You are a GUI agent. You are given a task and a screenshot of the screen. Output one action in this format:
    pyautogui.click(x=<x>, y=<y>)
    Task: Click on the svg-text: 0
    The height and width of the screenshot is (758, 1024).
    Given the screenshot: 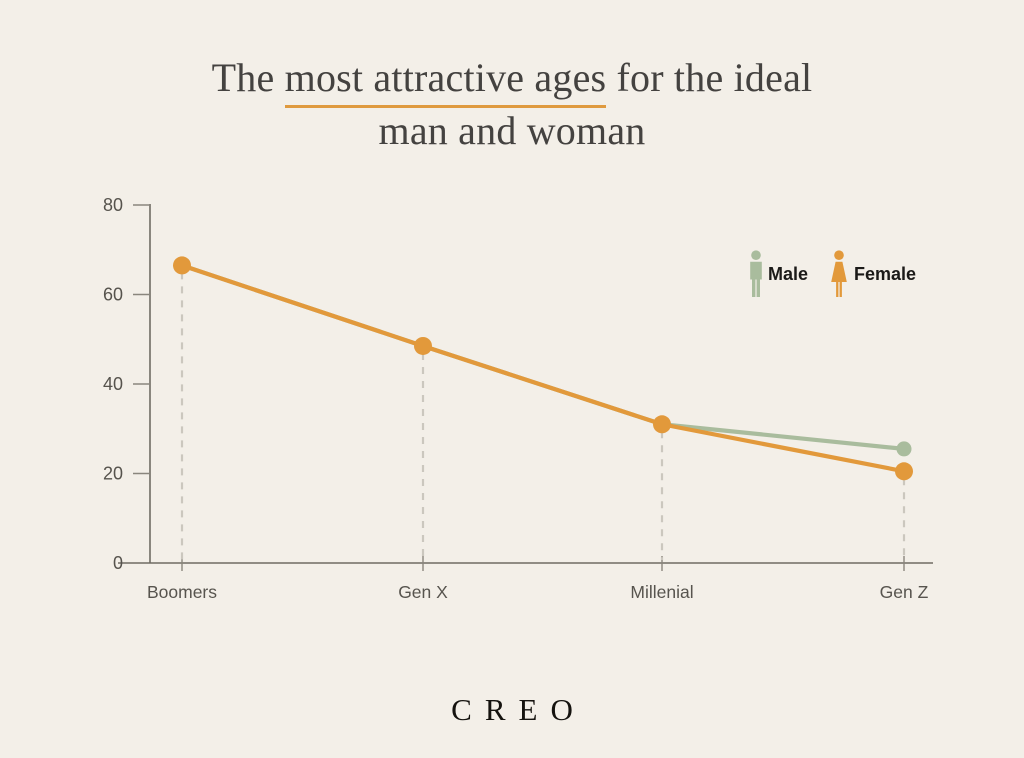 What is the action you would take?
    pyautogui.click(x=118, y=563)
    